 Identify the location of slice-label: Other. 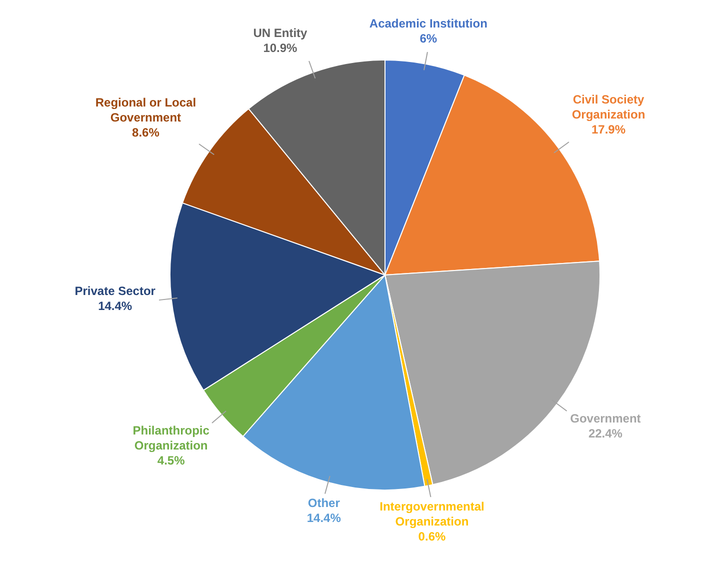
(324, 503).